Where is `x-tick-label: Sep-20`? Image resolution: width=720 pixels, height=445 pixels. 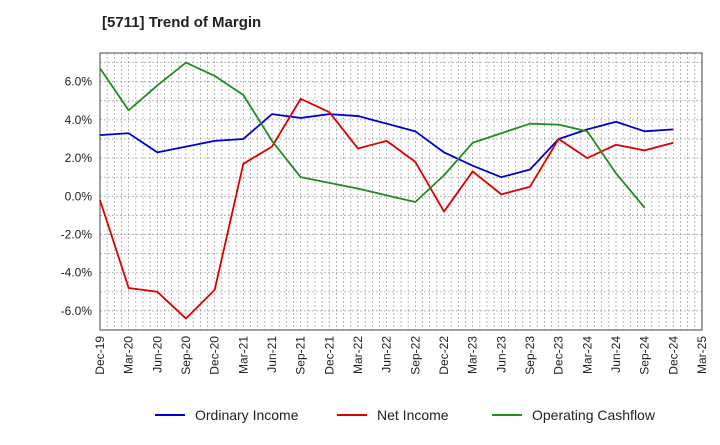 x-tick-label: Sep-20 is located at coordinates (186, 355).